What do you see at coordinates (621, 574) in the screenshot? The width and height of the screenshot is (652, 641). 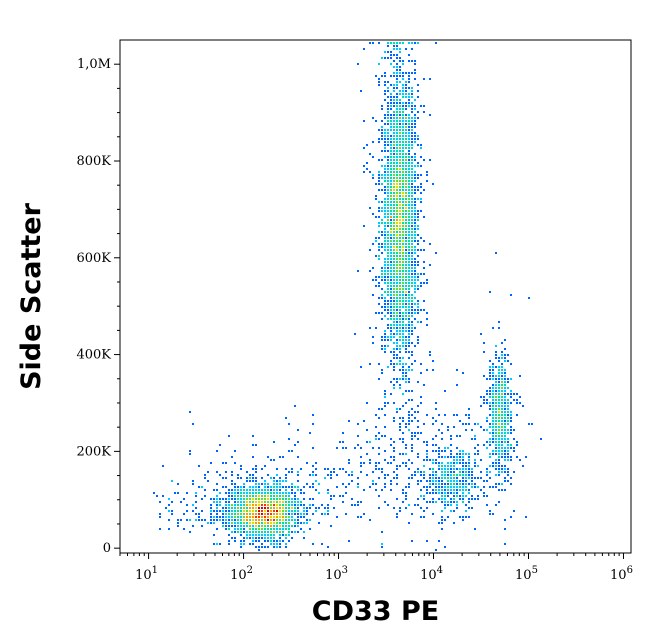 I see `x-tick-label: 10⁶` at bounding box center [621, 574].